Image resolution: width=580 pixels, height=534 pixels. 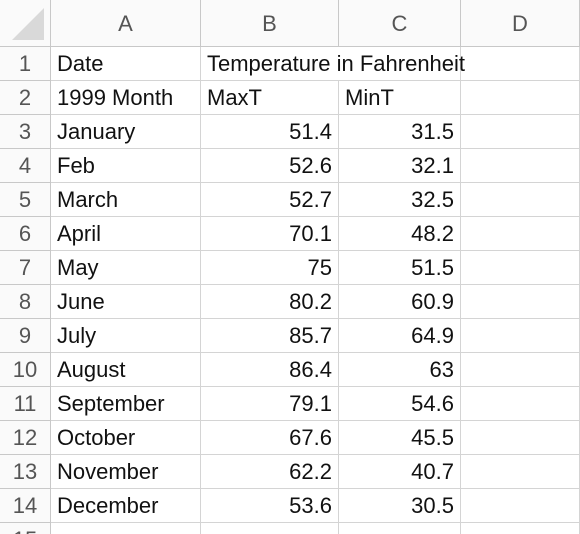 I want to click on cell: 51.4, so click(x=270, y=132).